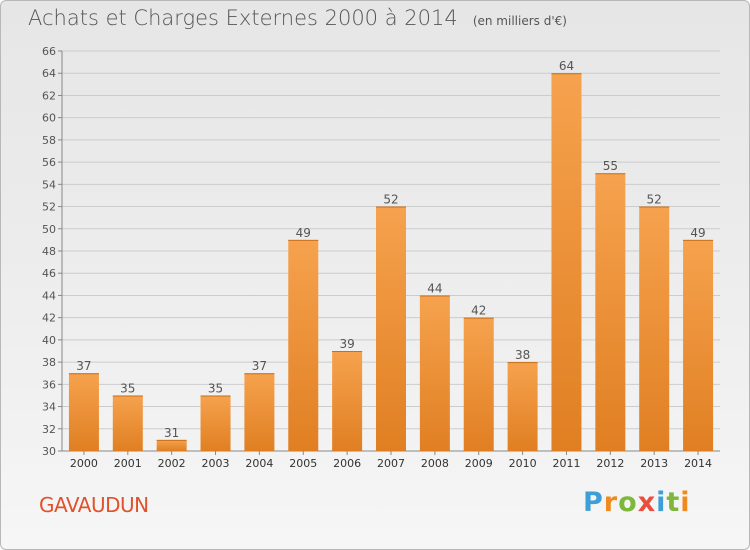  I want to click on y-tick-label: 46, so click(49, 273).